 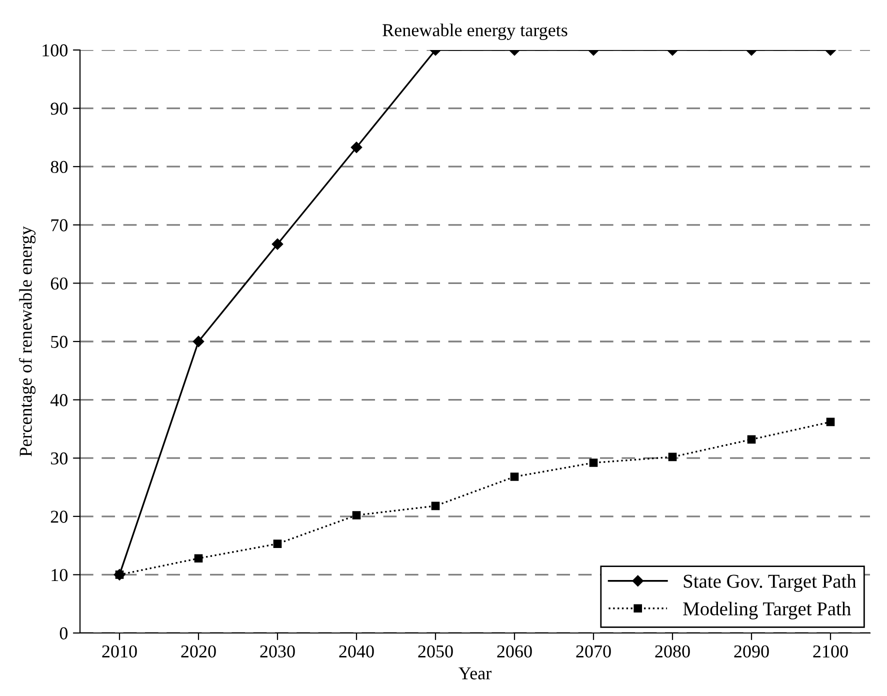 What do you see at coordinates (59, 458) in the screenshot?
I see `y-tick-label: 30` at bounding box center [59, 458].